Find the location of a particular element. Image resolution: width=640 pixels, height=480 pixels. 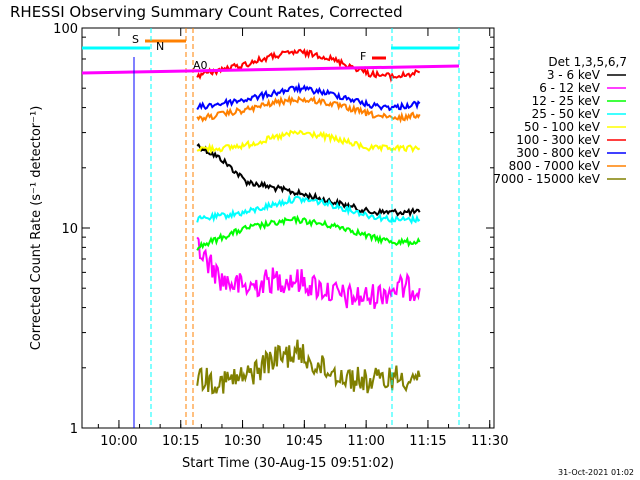

legend-label-5: 50 - 100 keV is located at coordinates (562, 127).